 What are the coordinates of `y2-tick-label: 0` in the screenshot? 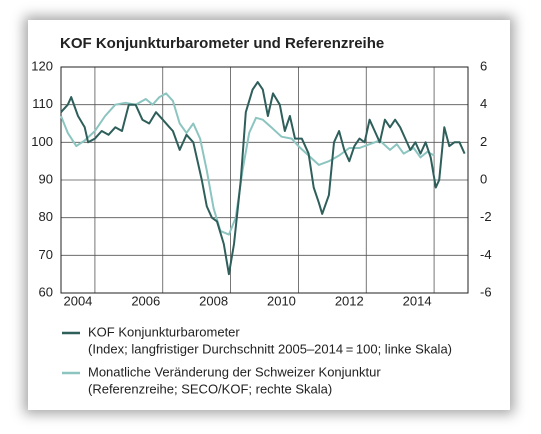 It's located at (483, 178).